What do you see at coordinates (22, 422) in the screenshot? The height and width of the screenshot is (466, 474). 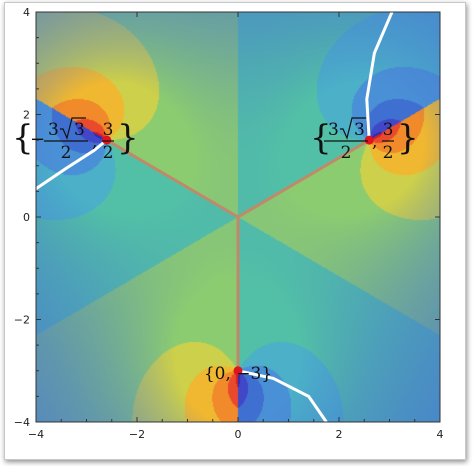 I see `y-tick-label: −4` at bounding box center [22, 422].